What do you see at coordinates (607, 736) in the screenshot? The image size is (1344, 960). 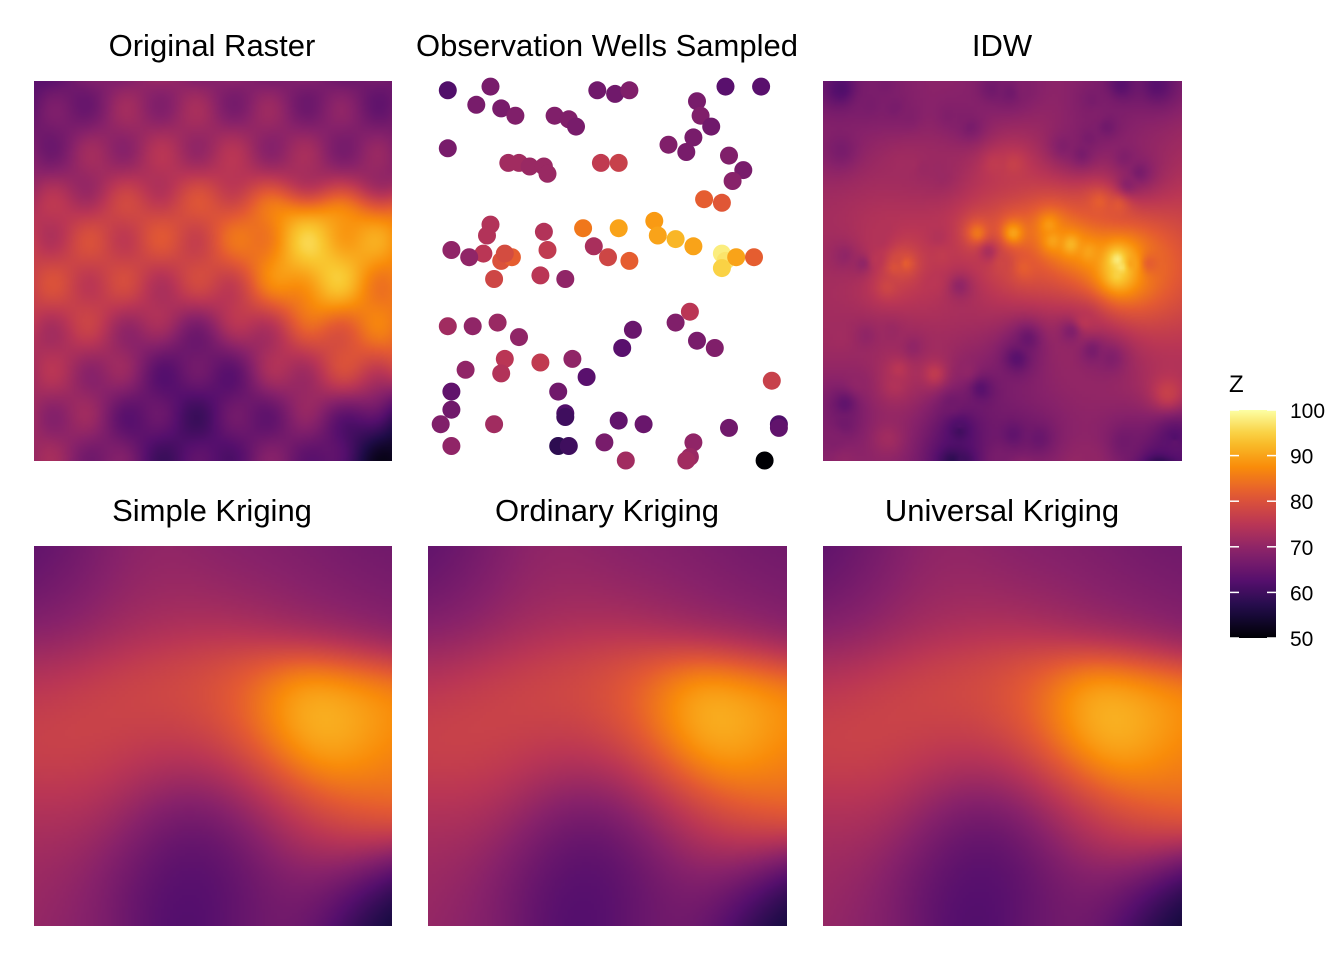 I see `raster-ordinary` at bounding box center [607, 736].